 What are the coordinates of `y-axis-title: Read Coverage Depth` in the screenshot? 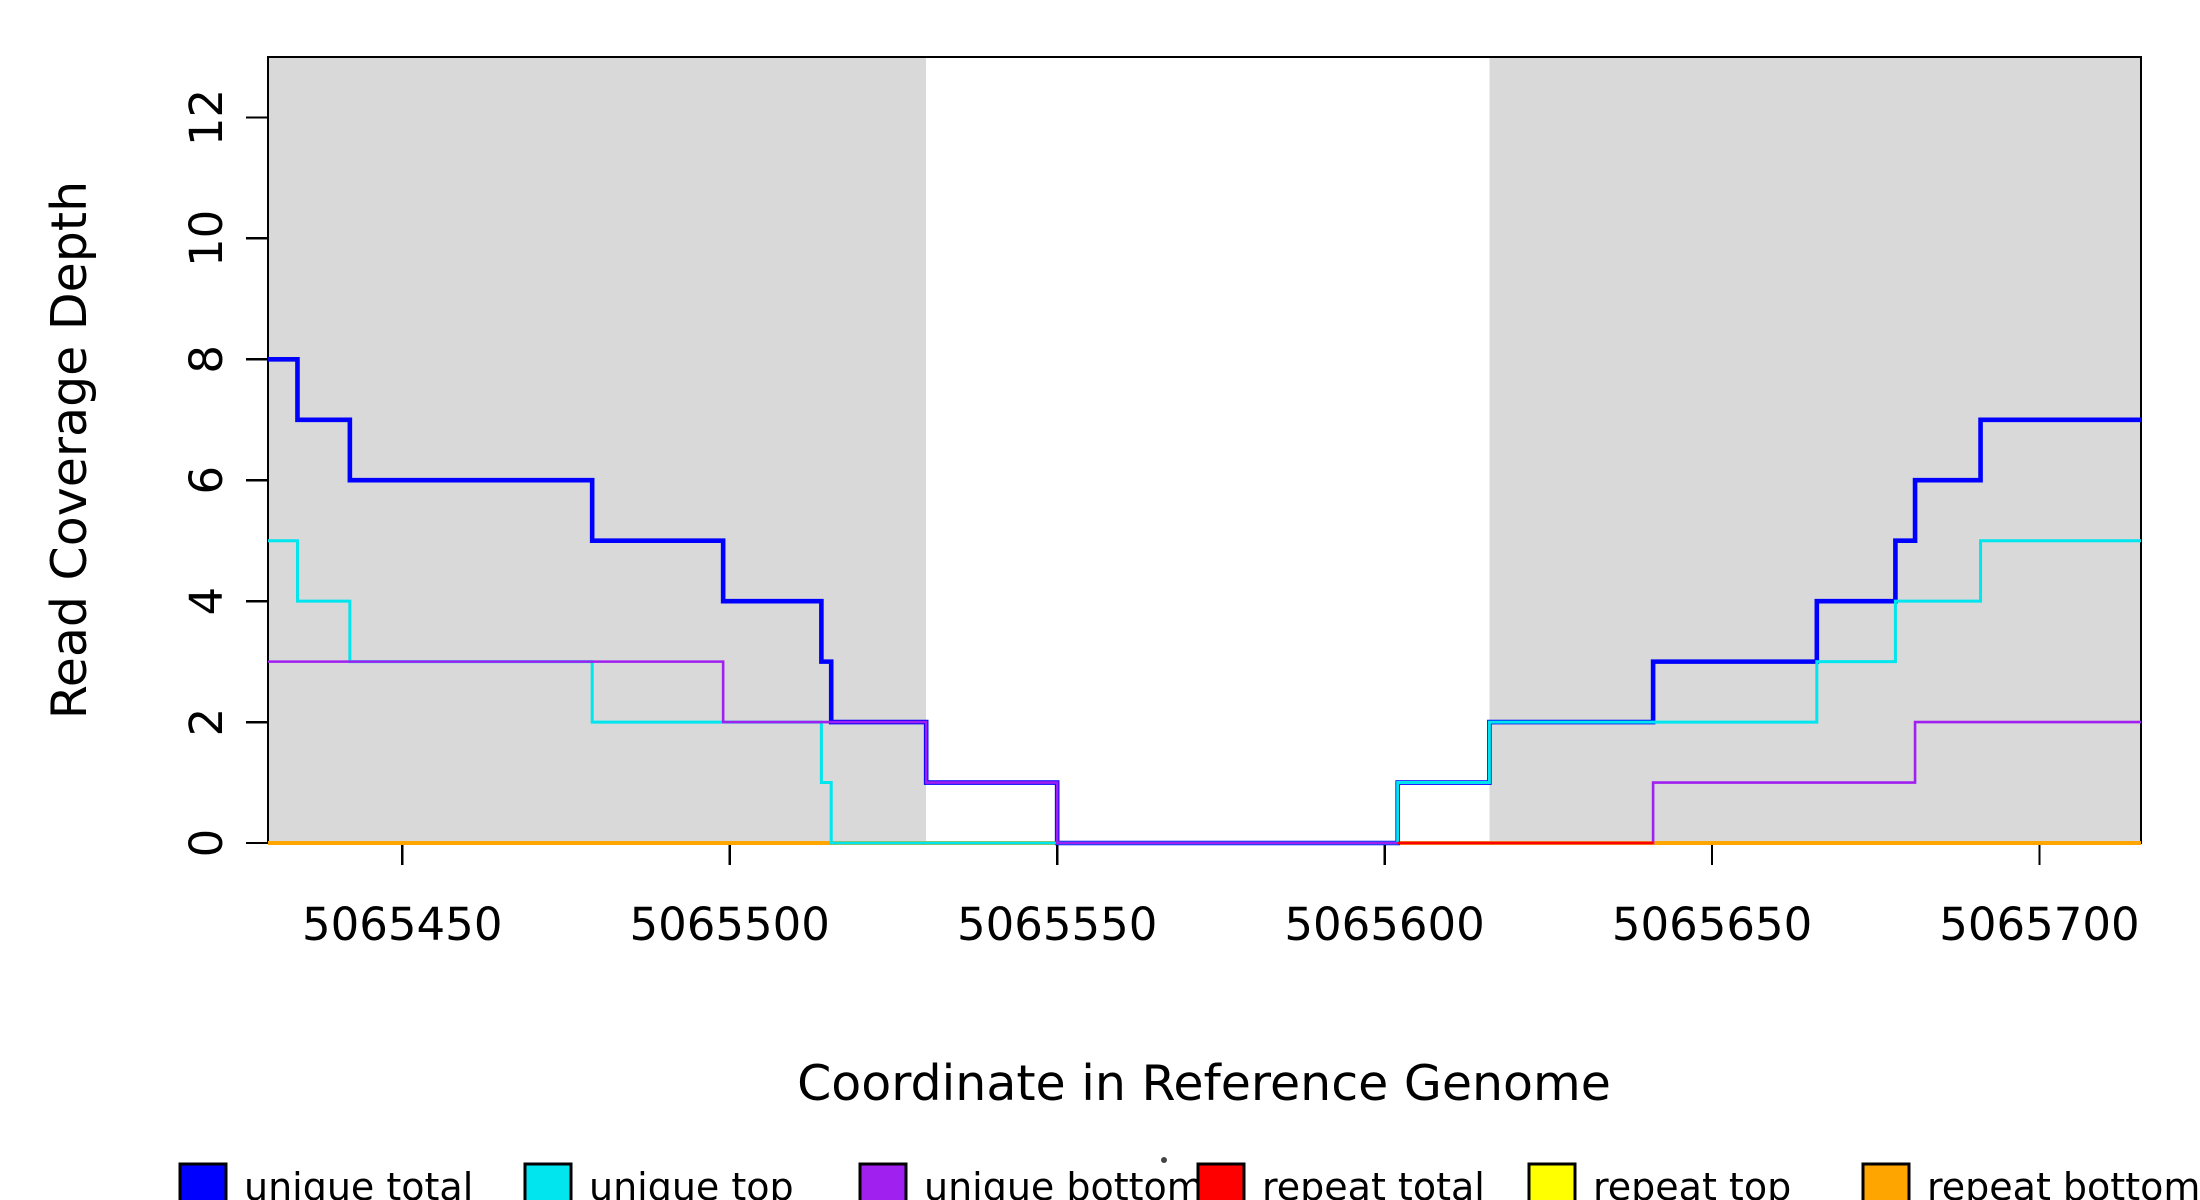 It's located at (69, 450).